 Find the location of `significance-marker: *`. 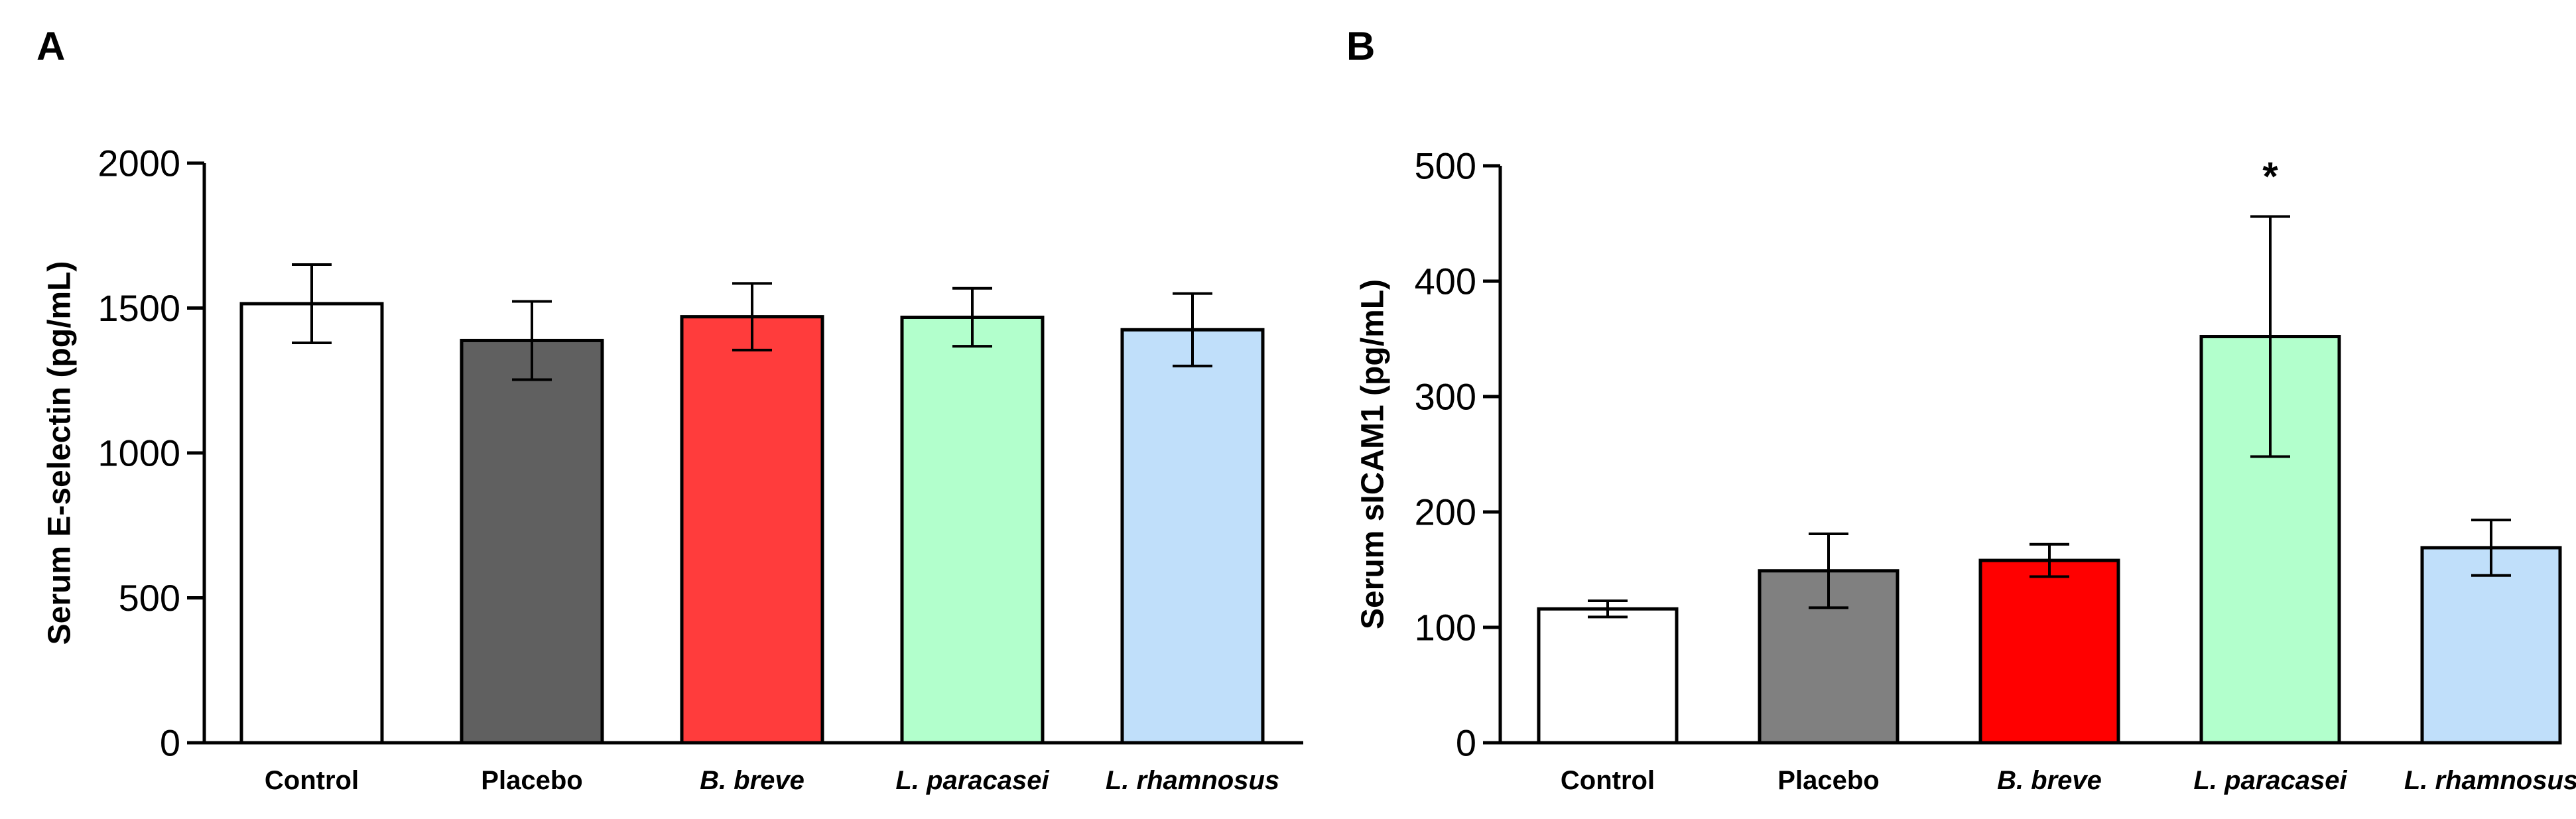

significance-marker: * is located at coordinates (2270, 177).